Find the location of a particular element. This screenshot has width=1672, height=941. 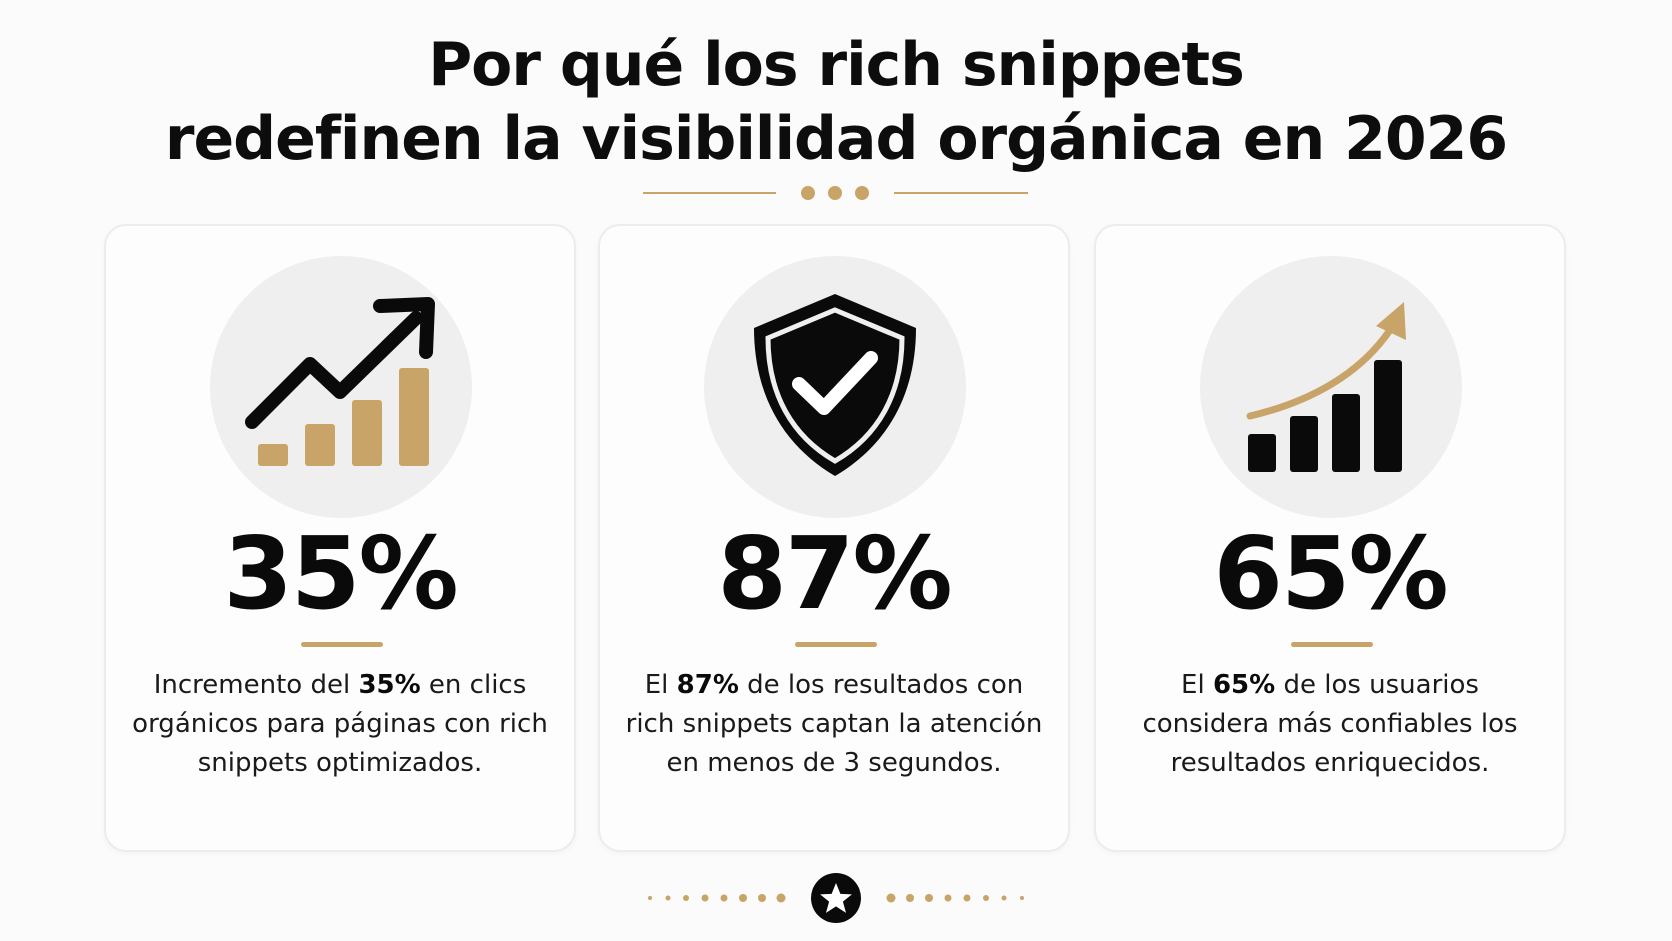

star-icon is located at coordinates (836, 898).